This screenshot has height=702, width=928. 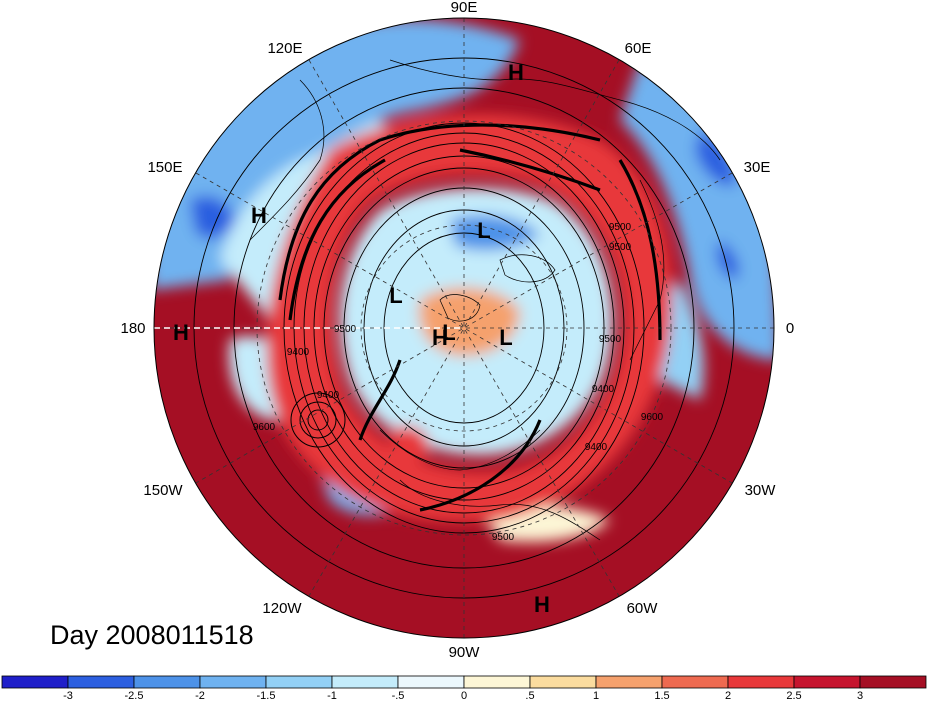 What do you see at coordinates (164, 167) in the screenshot?
I see `longitude-label: 150E` at bounding box center [164, 167].